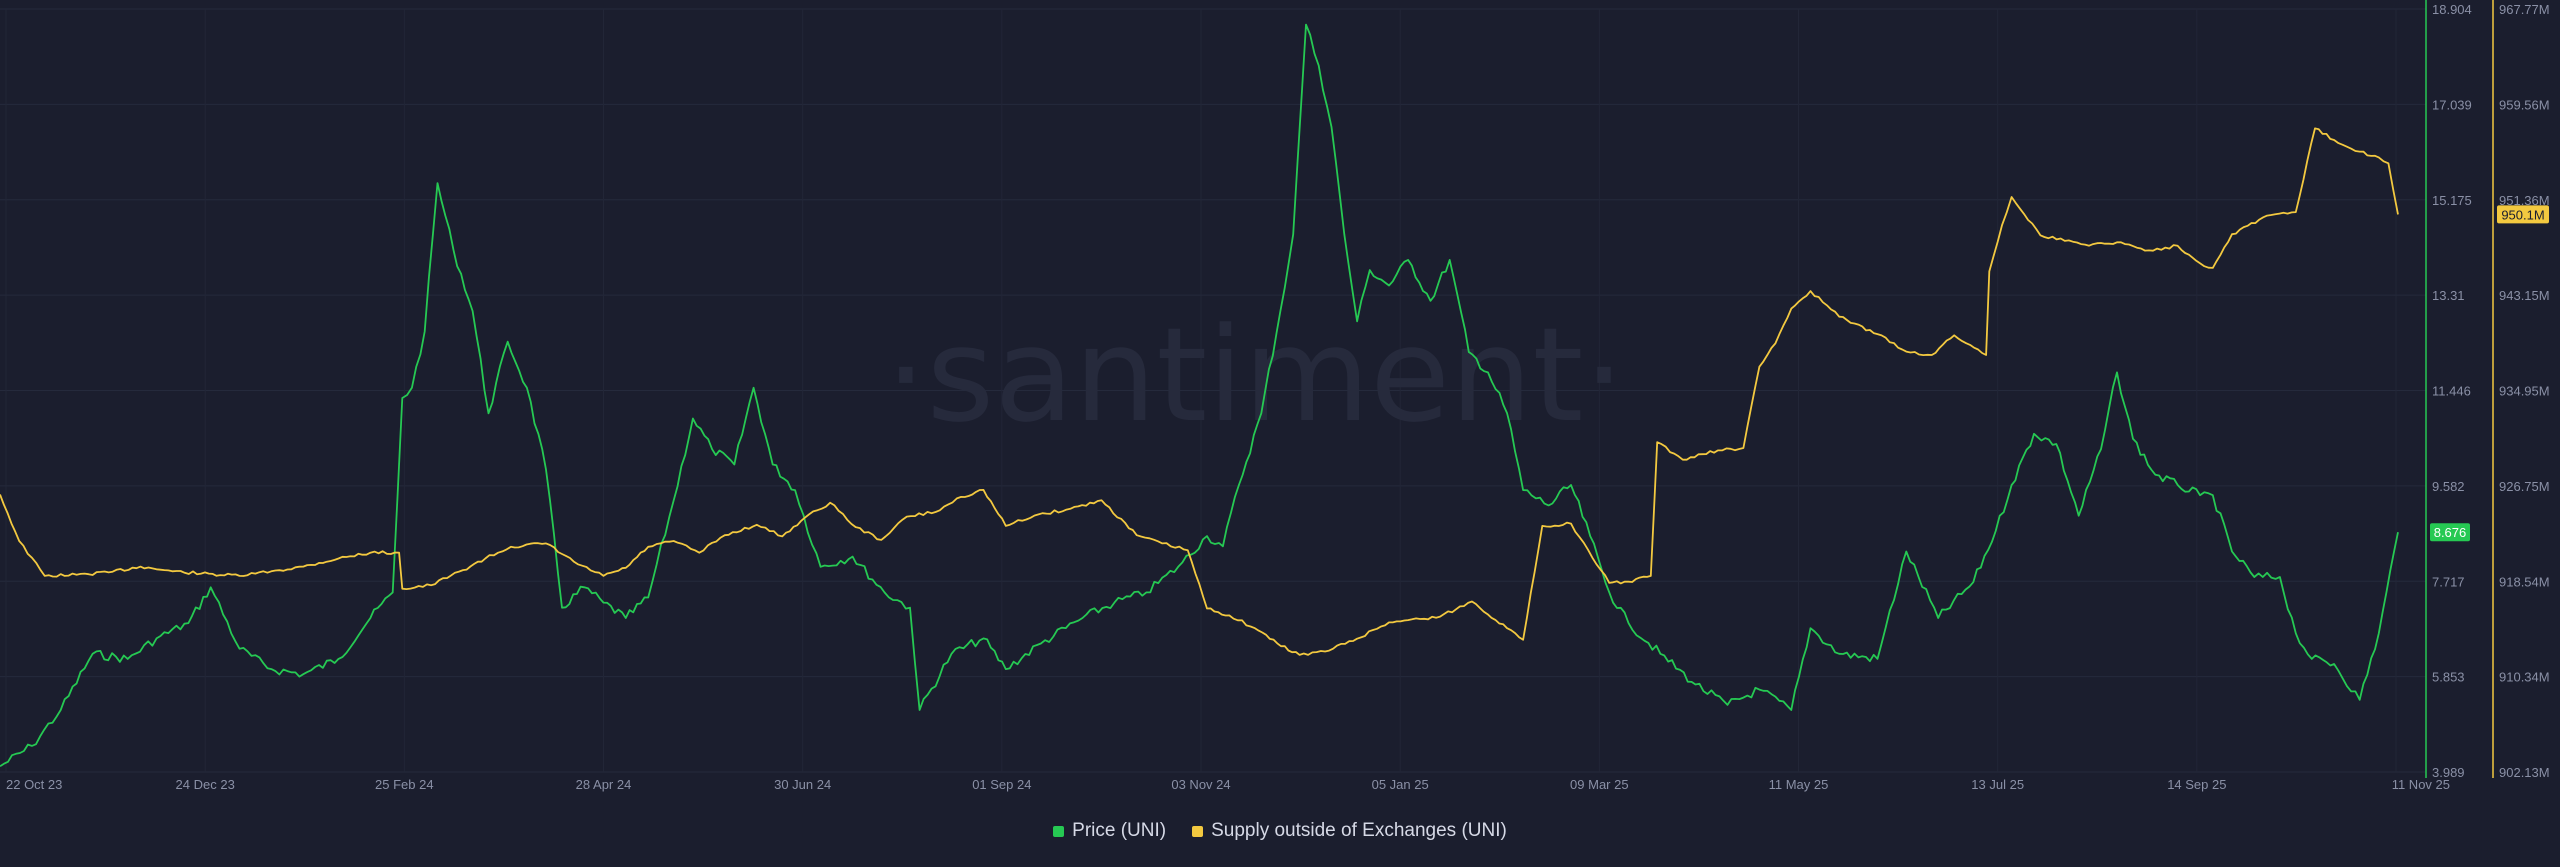  What do you see at coordinates (604, 784) in the screenshot?
I see `x-axis-tick-label: 28 Apr 24` at bounding box center [604, 784].